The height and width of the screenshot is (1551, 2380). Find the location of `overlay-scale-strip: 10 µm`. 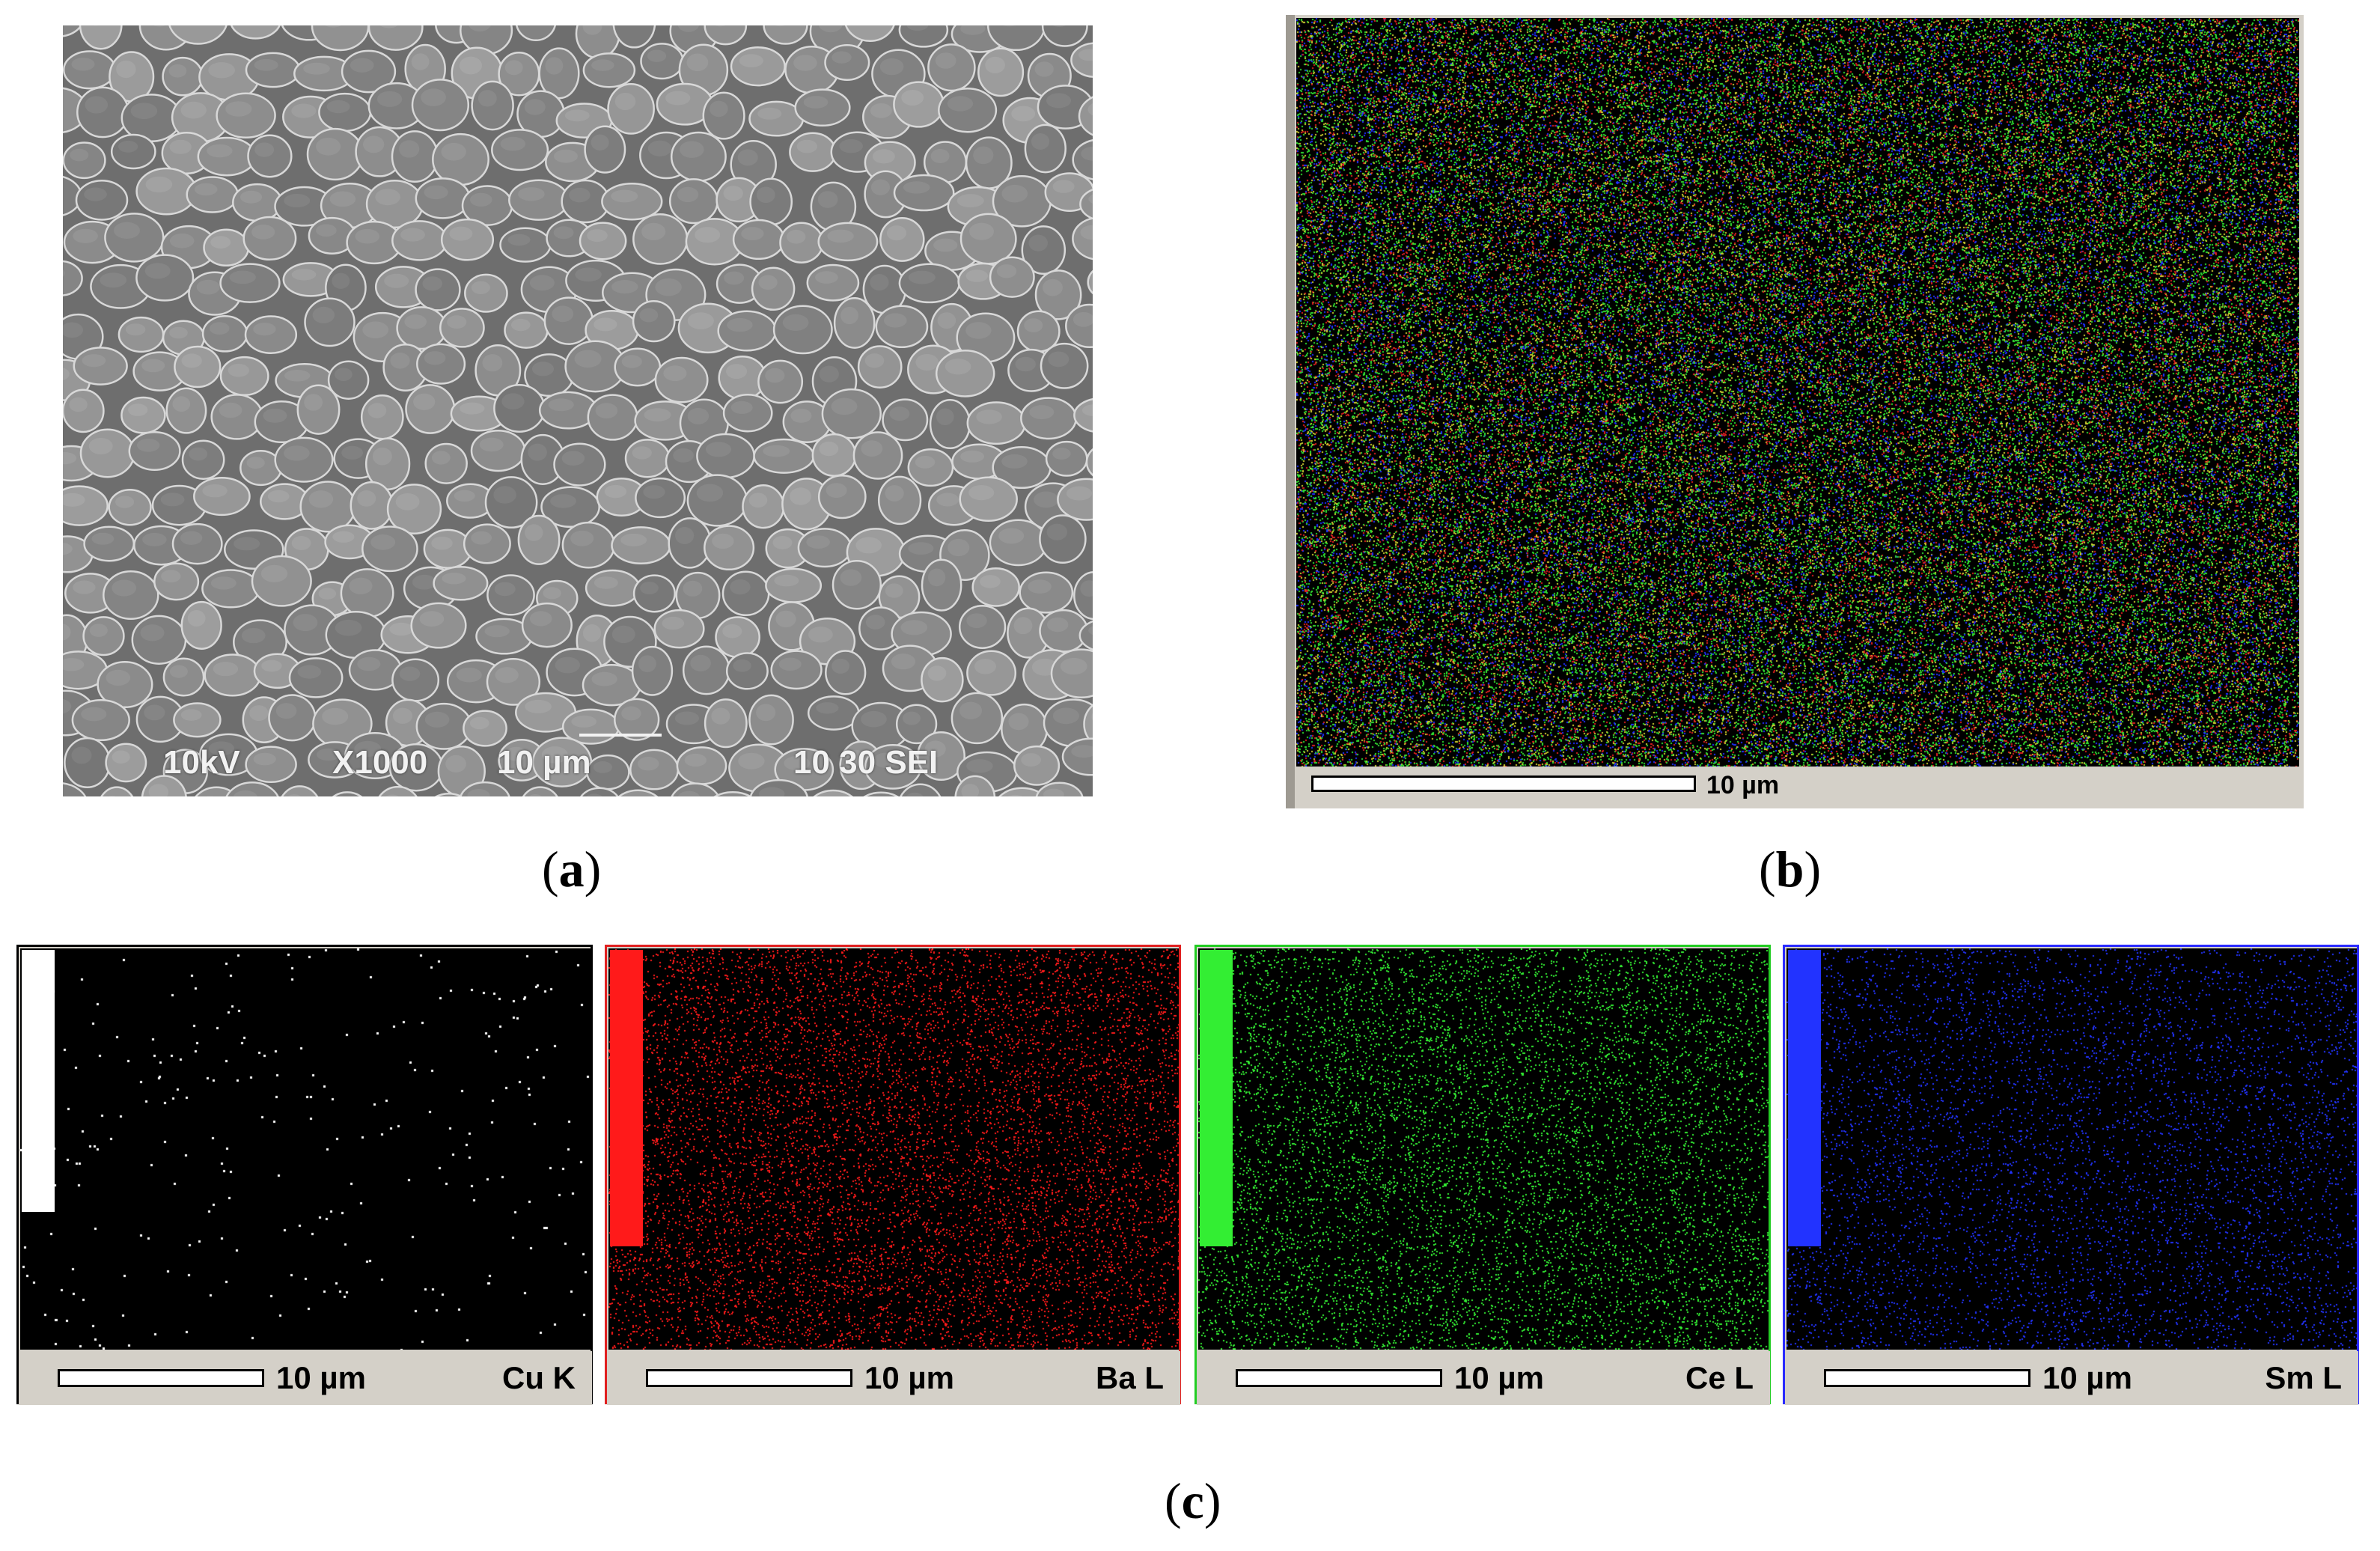

overlay-scale-strip: 10 µm is located at coordinates (1797, 786).